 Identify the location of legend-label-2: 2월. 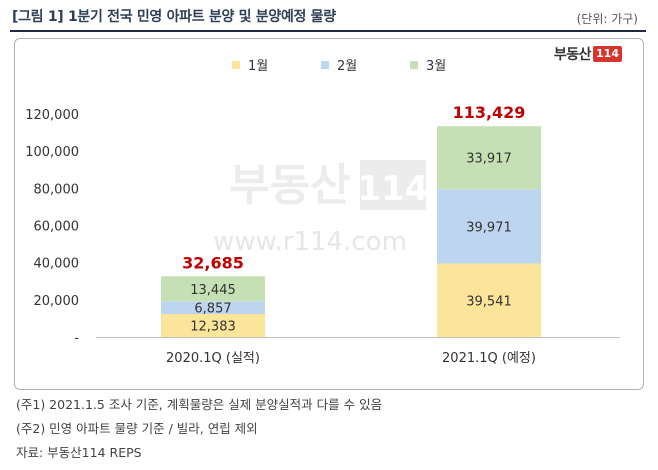
(347, 66).